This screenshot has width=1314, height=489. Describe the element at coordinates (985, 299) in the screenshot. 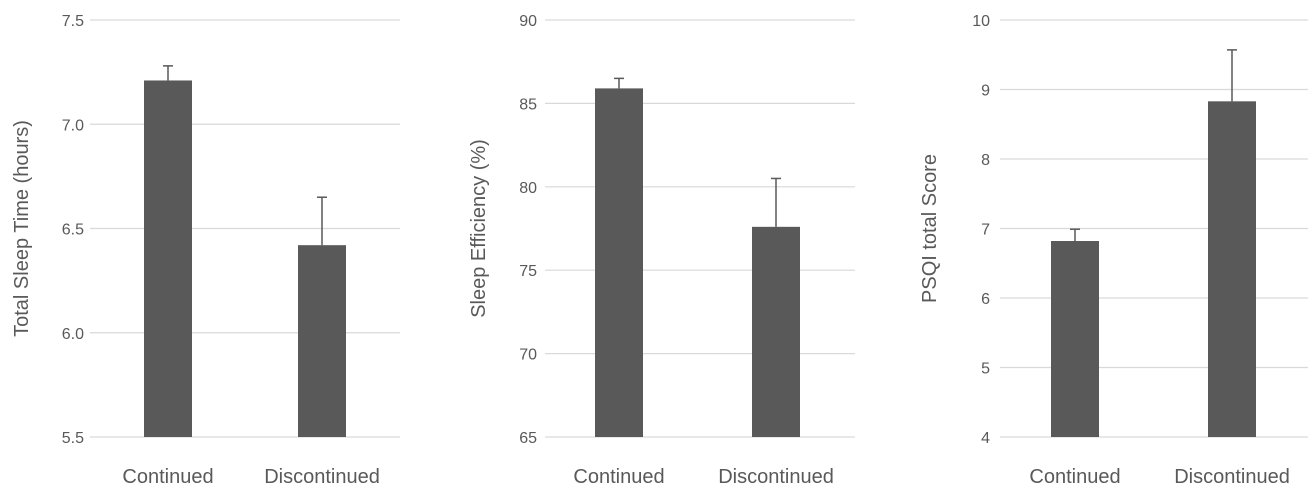

I see `y-tick-label: 6` at that location.